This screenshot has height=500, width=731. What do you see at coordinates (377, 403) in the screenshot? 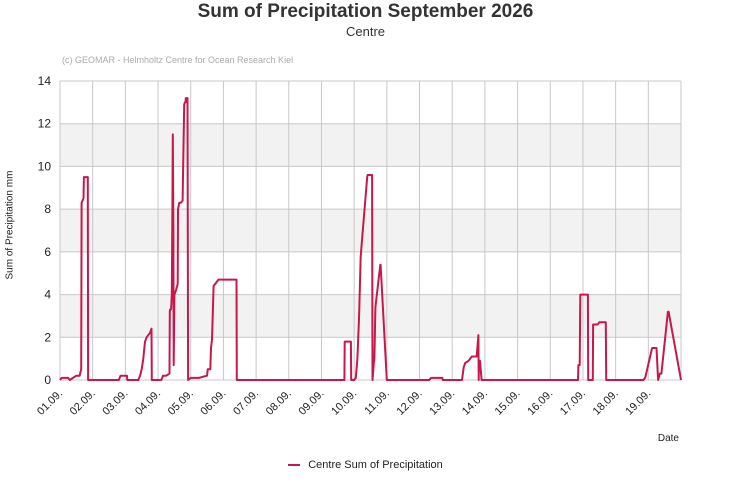
I see `x-tick-label: 11.09.` at bounding box center [377, 403].